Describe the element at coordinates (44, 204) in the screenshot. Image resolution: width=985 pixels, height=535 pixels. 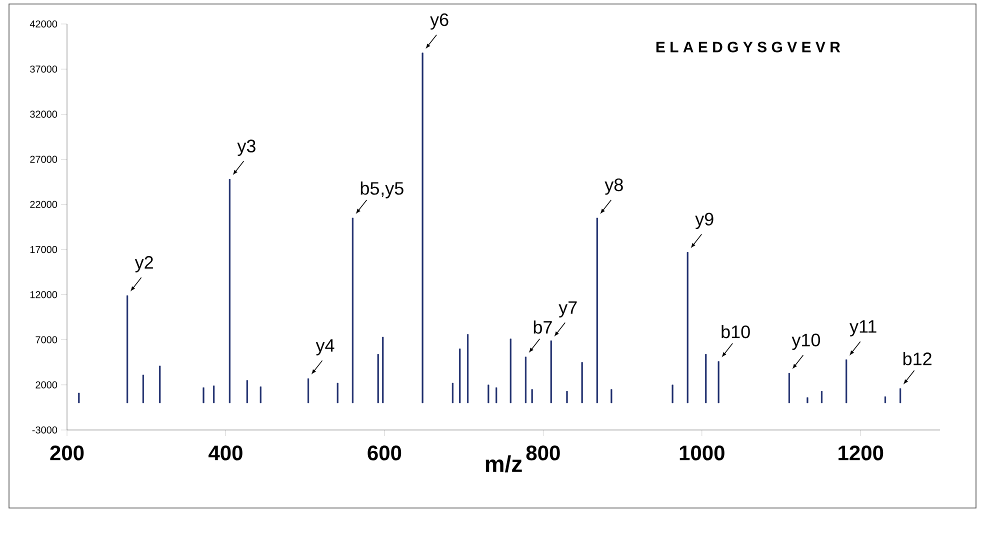
I see `y-tick-label: 22000` at that location.